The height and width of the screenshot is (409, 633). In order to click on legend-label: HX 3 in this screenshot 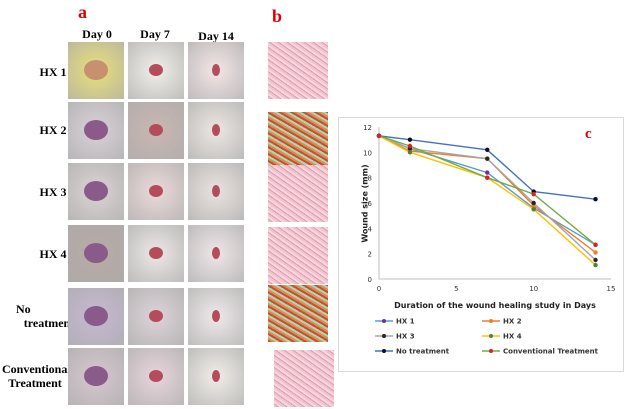, I will do `click(405, 337)`.